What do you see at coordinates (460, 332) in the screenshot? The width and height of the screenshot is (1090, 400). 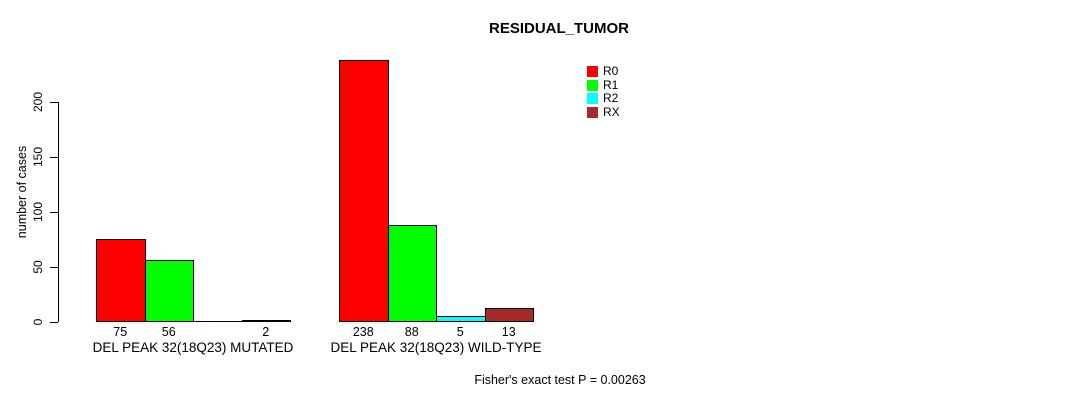 I see `bar-value-label: 5` at bounding box center [460, 332].